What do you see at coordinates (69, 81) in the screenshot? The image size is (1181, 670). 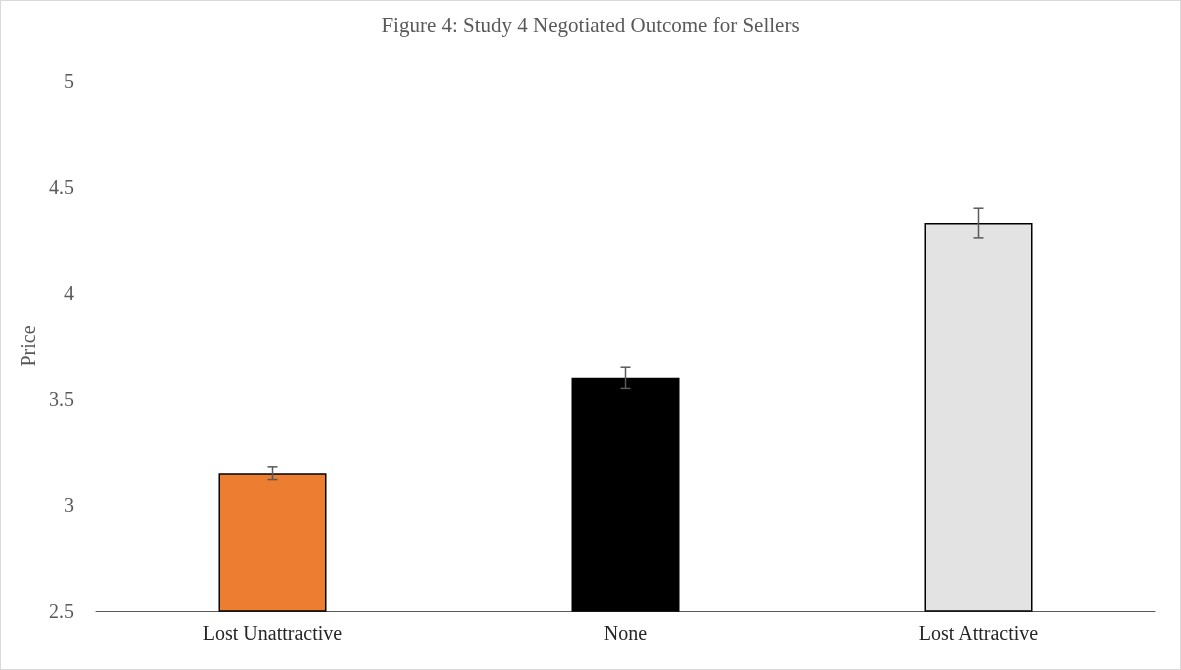 I see `y-tick-label: 5` at bounding box center [69, 81].